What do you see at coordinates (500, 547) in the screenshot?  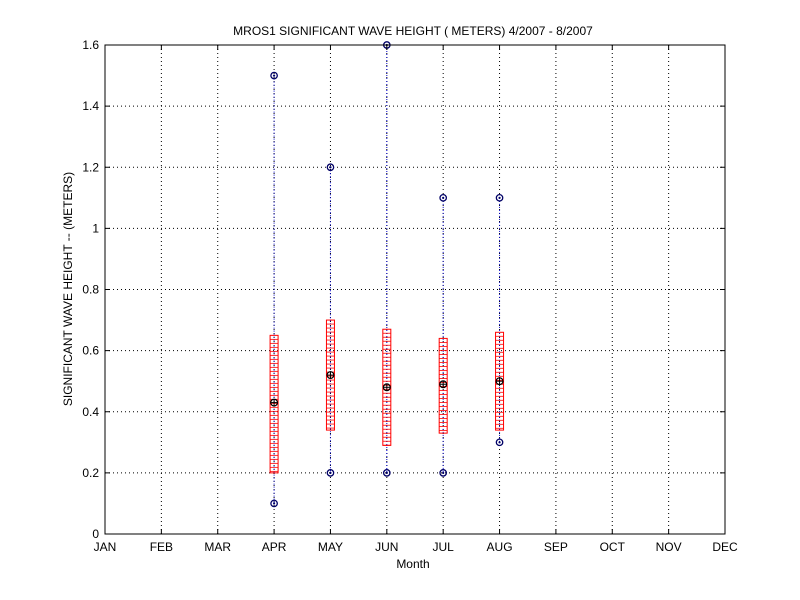 I see `x-tick-label: AUG` at bounding box center [500, 547].